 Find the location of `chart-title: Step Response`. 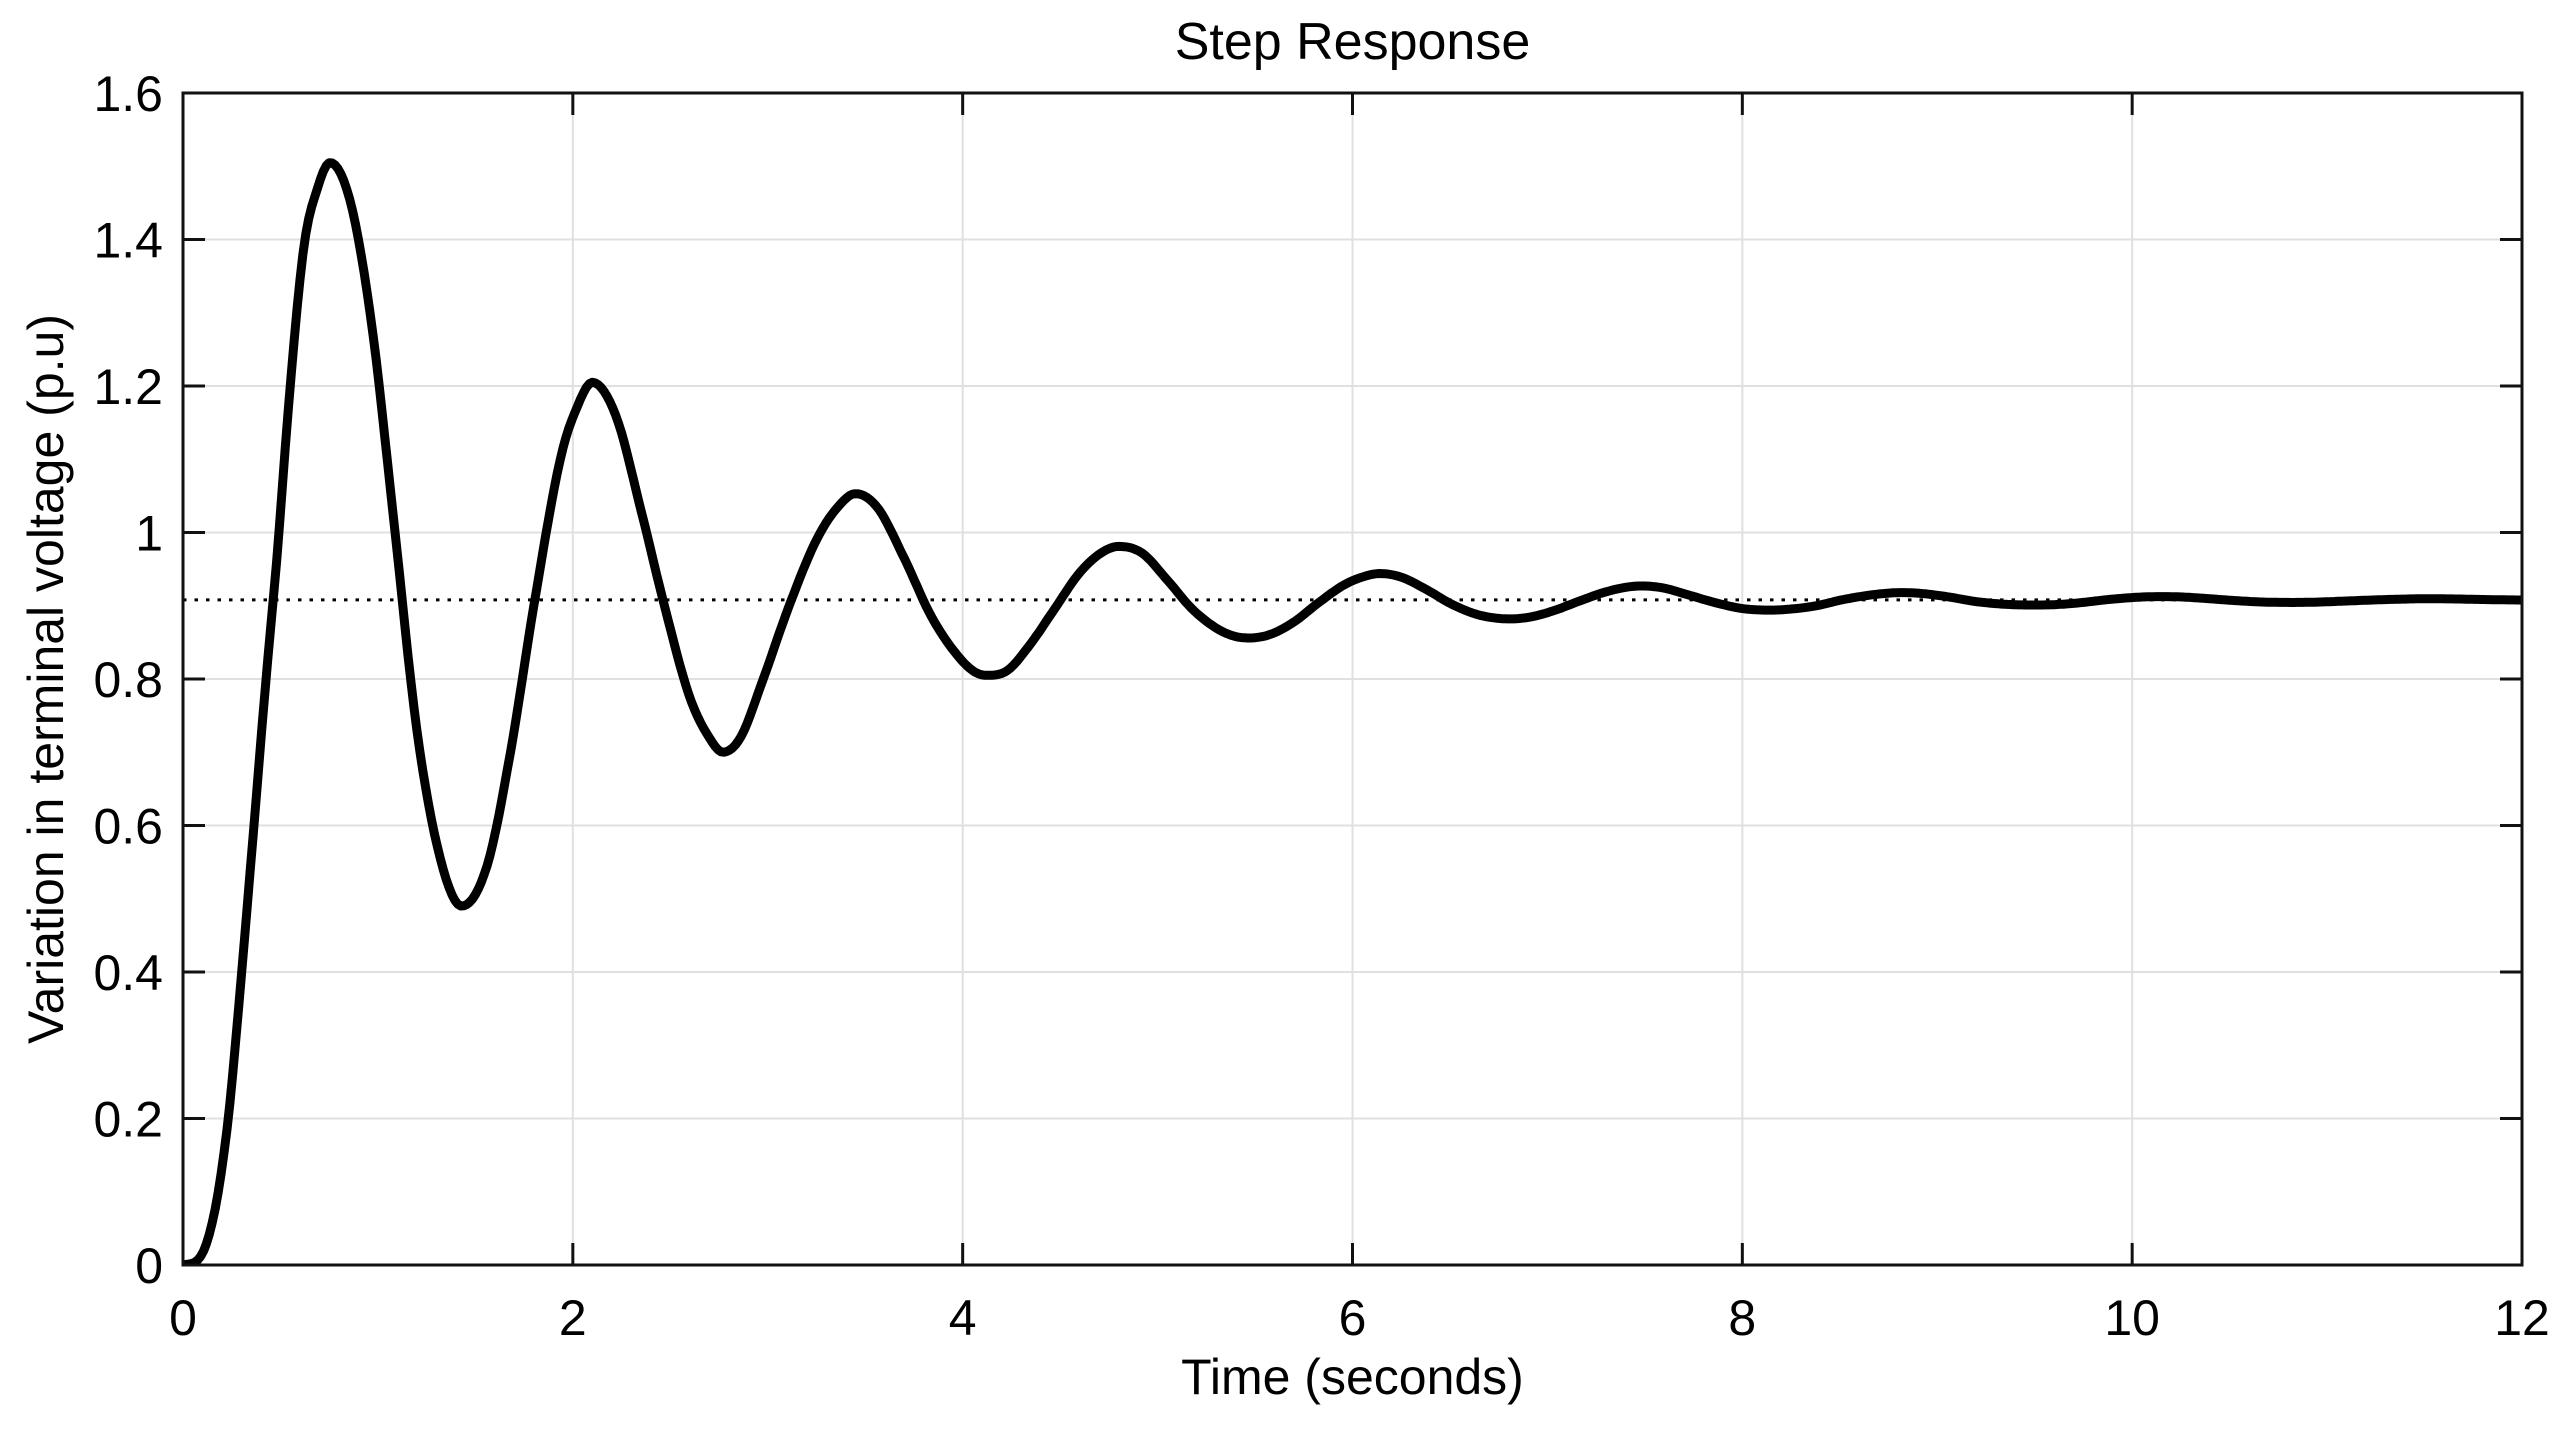

chart-title: Step Response is located at coordinates (1352, 42).